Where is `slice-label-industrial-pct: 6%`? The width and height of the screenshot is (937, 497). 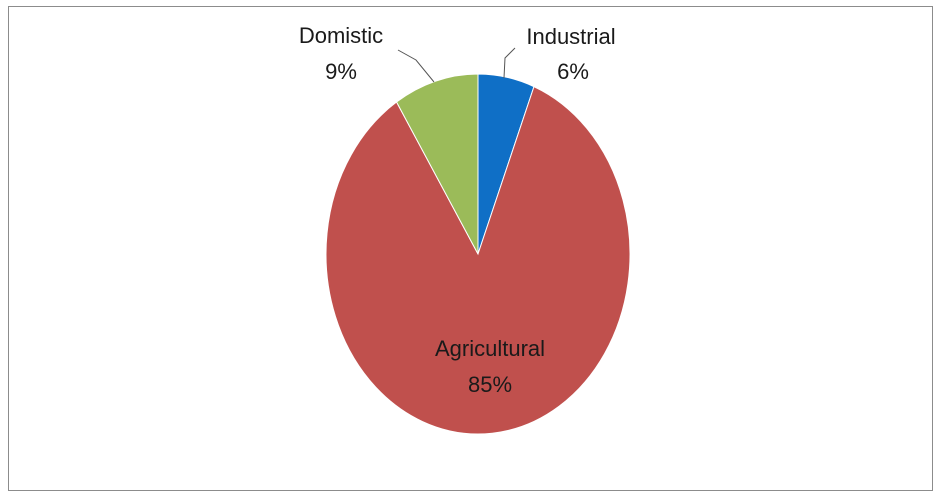 slice-label-industrial-pct: 6% is located at coordinates (573, 71).